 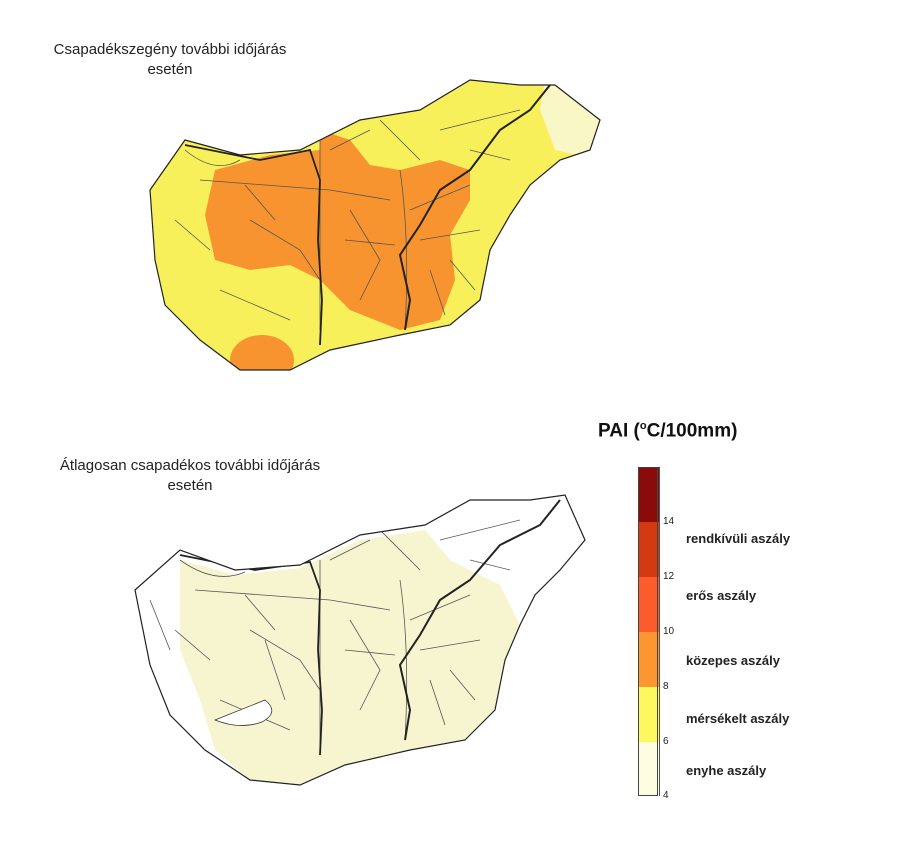 I want to click on bottom-map-danube, so click(x=251, y=655).